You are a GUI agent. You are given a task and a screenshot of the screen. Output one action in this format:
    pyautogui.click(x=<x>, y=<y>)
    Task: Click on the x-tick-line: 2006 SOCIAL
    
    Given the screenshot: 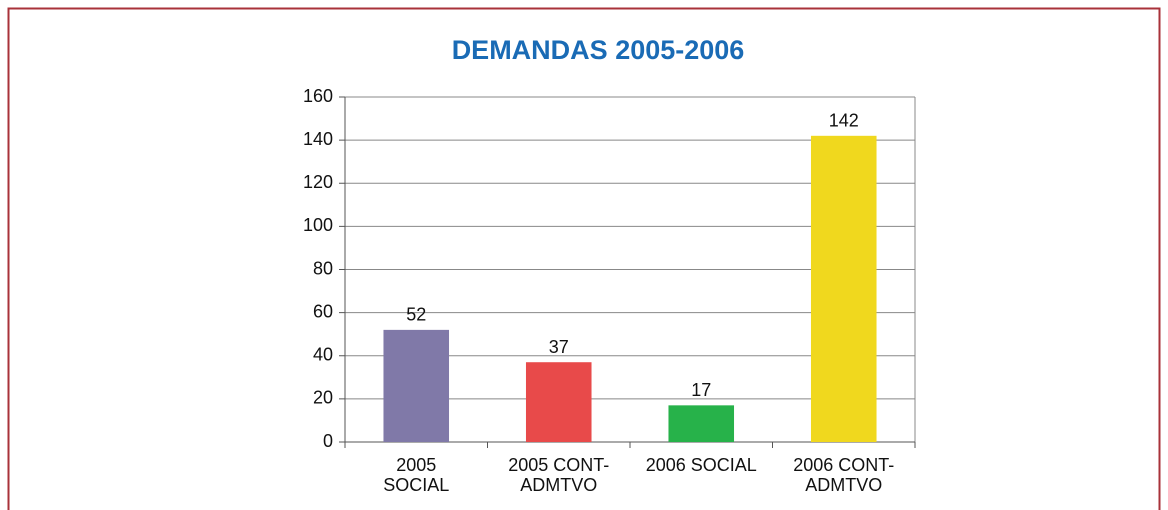 What is the action you would take?
    pyautogui.click(x=701, y=465)
    